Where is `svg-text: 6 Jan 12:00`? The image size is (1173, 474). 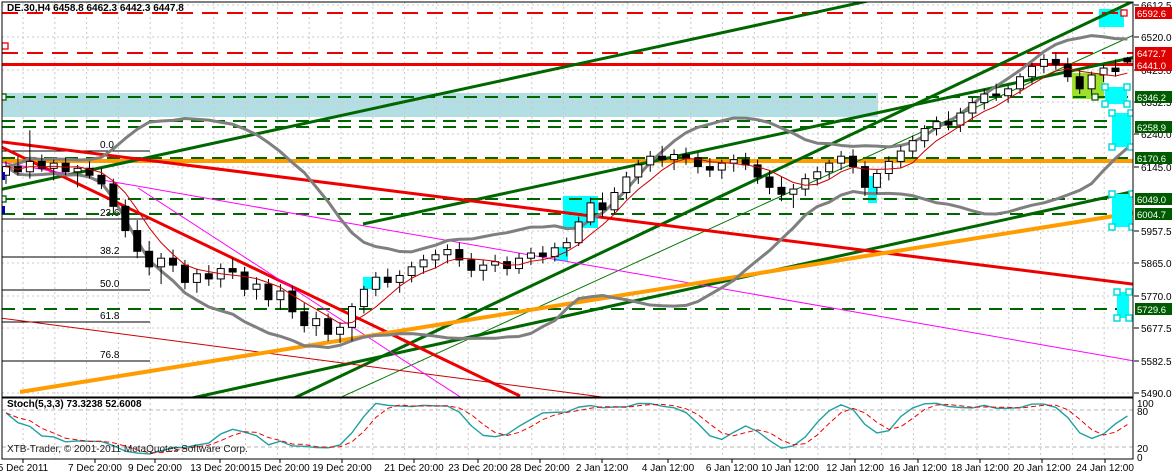
svg-text: 6 Jan 12:00 is located at coordinates (732, 468).